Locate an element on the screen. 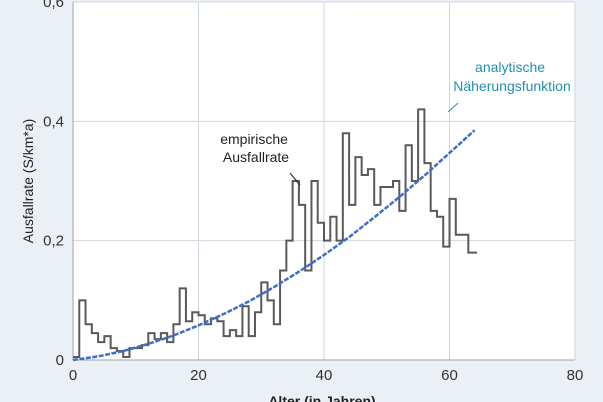 This screenshot has height=402, width=603. x-tick-label: 80 is located at coordinates (575, 375).